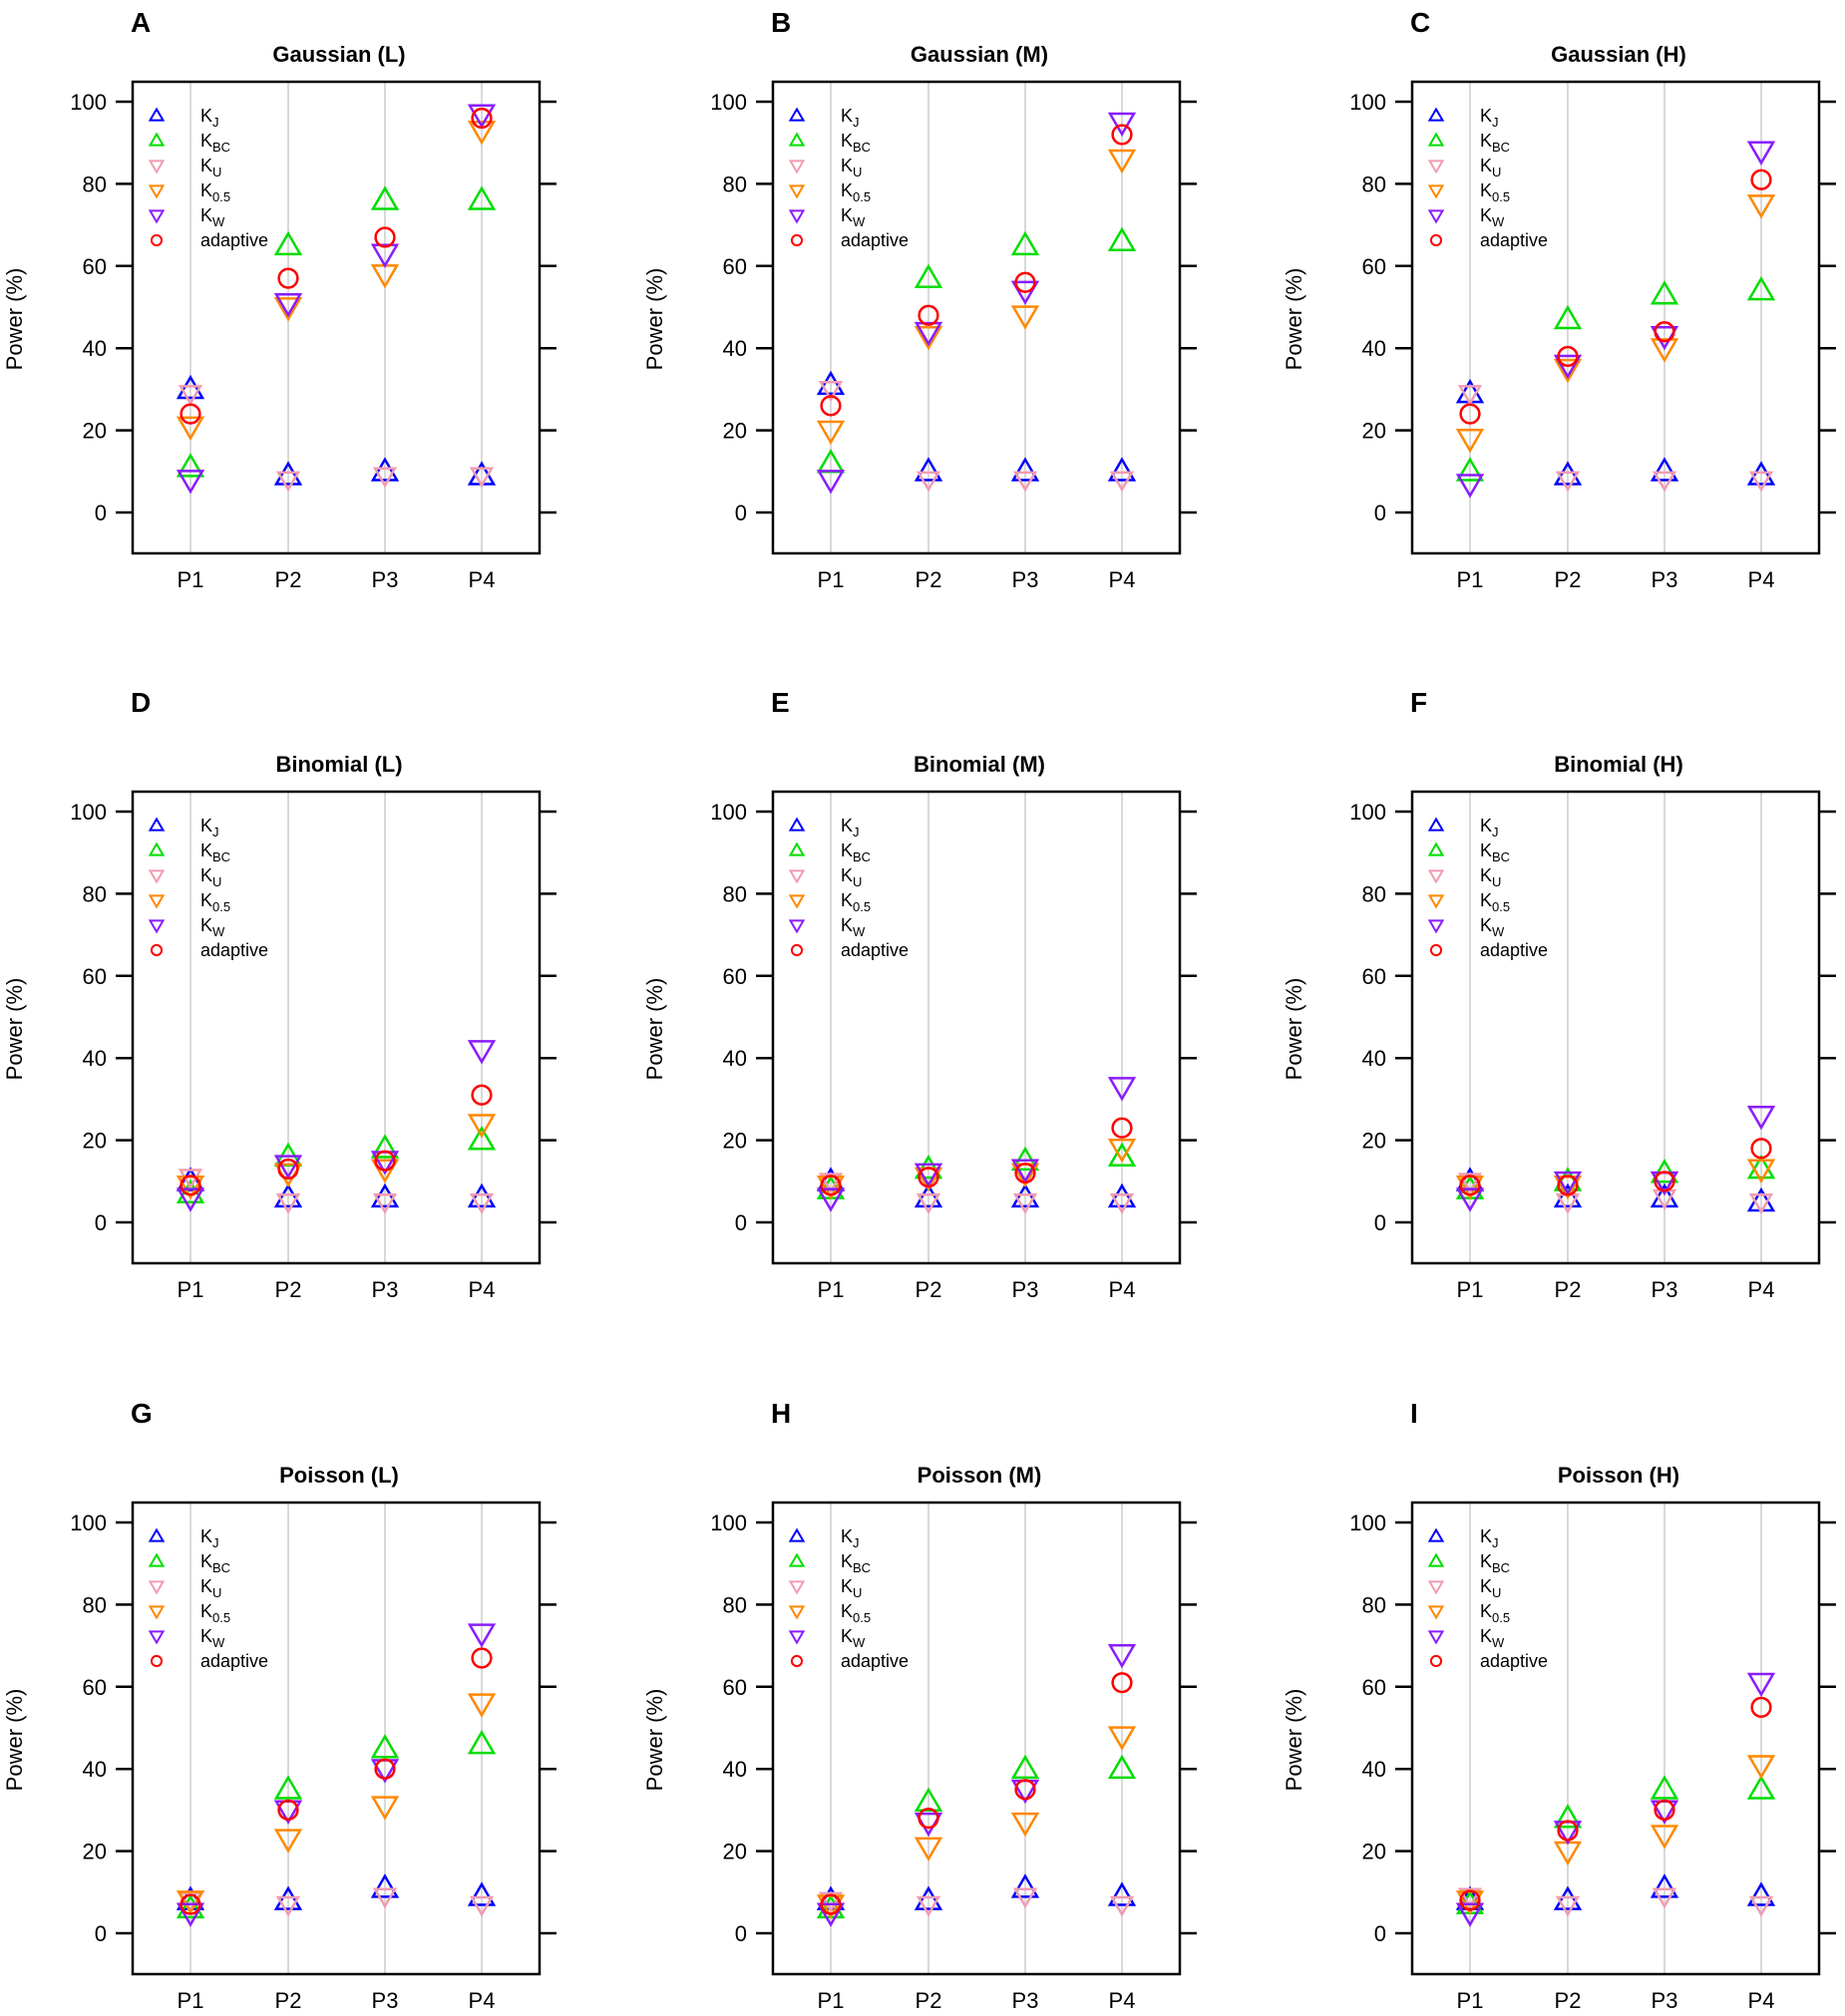 This screenshot has width=1845, height=2016. What do you see at coordinates (856, 122) in the screenshot?
I see `legend-label-sub: J` at bounding box center [856, 122].